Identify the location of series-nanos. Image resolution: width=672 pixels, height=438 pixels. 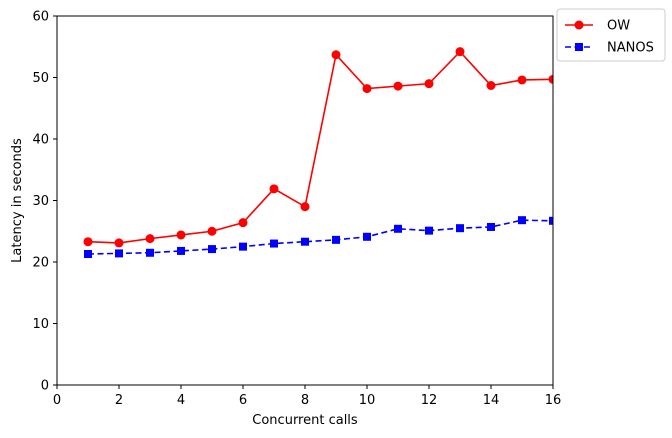
(318, 237).